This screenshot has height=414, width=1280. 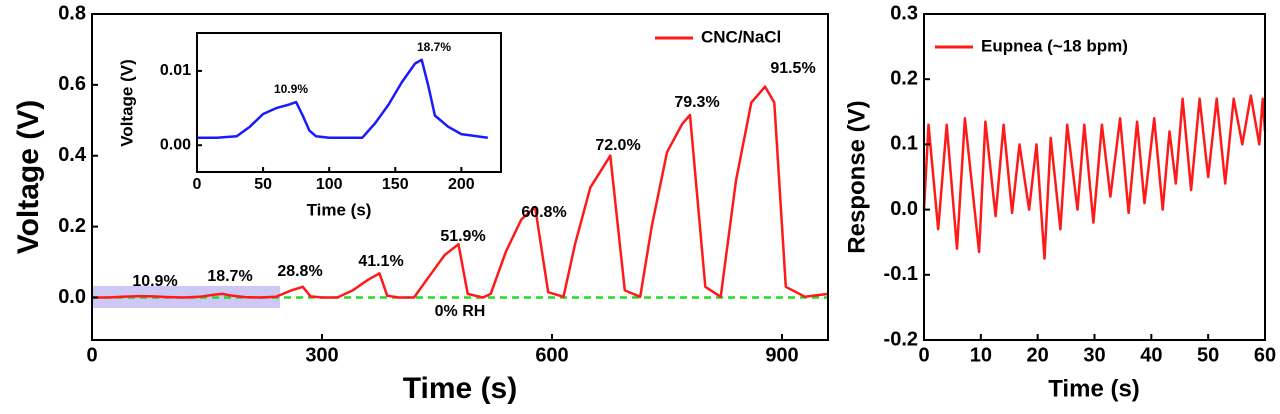 What do you see at coordinates (380, 261) in the screenshot?
I see `annotation: 41.1%` at bounding box center [380, 261].